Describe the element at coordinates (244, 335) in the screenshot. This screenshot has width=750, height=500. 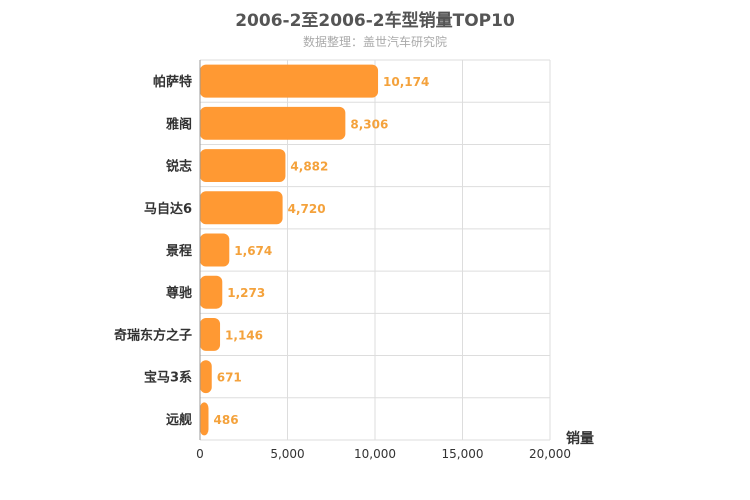
I see `data-label: 1,146` at that location.